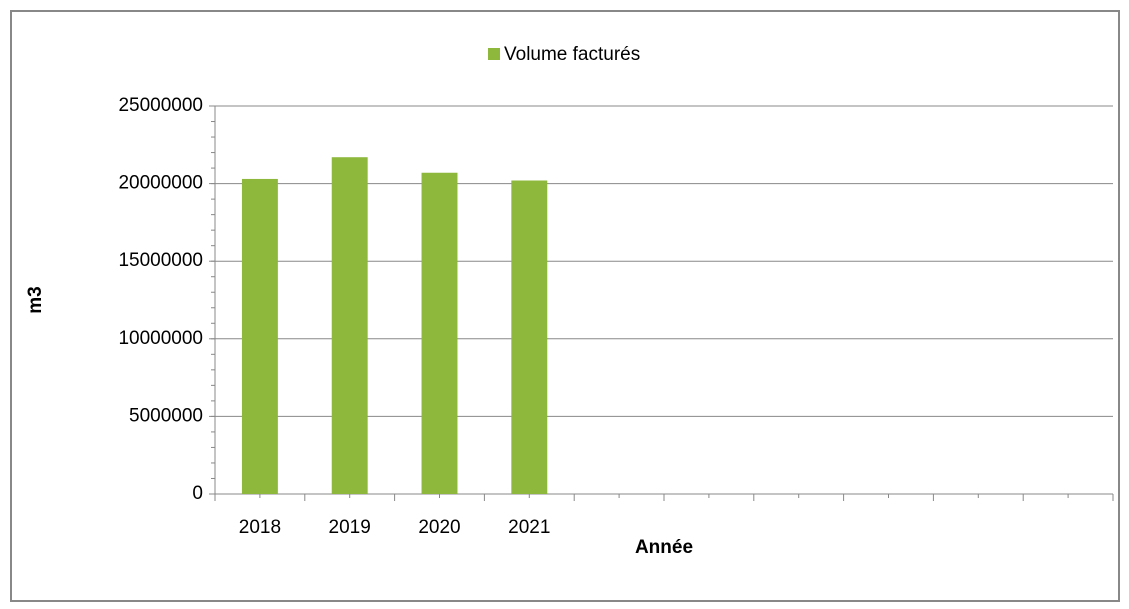  Describe the element at coordinates (35, 299) in the screenshot. I see `y-axis-label: m3` at that location.